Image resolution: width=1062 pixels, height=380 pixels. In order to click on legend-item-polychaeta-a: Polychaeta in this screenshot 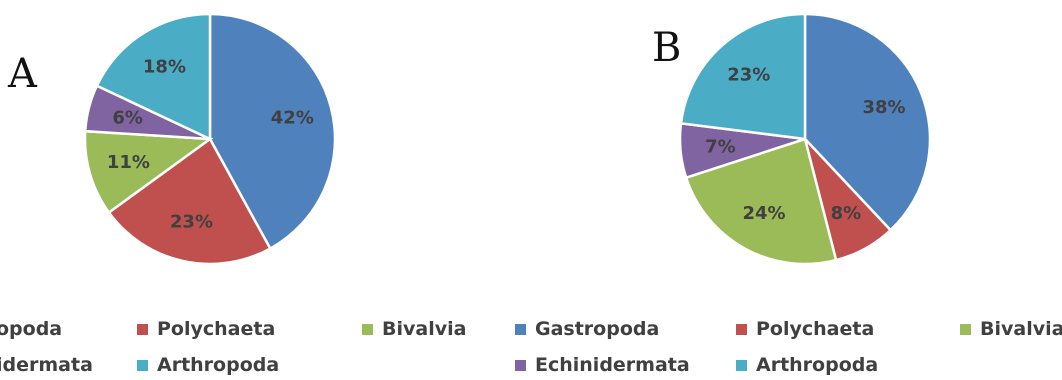, I will do `click(206, 329)`.